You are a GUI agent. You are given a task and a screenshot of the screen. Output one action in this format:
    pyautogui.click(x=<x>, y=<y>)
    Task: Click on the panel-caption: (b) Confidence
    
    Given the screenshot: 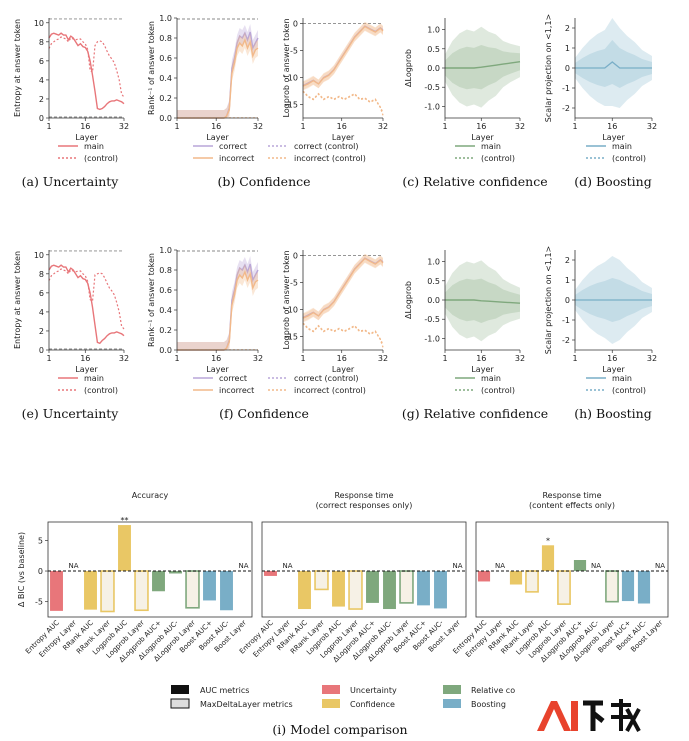 What is the action you would take?
    pyautogui.click(x=263, y=181)
    